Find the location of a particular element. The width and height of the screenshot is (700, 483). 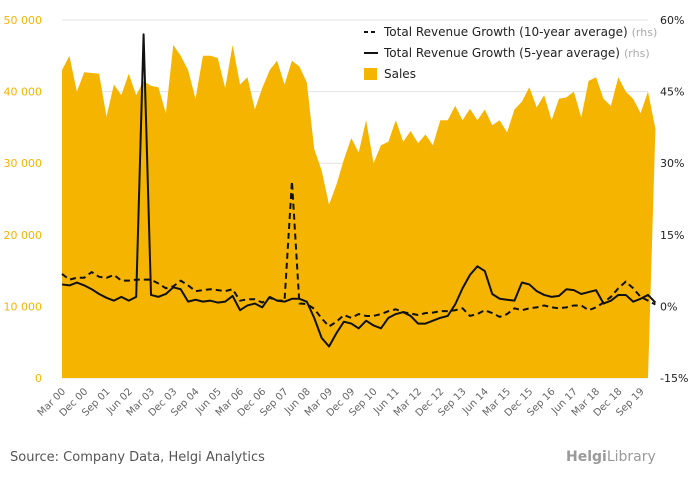

y-axis-right: -15% 0% 15% 30% 45% 60% is located at coordinates (674, 199).